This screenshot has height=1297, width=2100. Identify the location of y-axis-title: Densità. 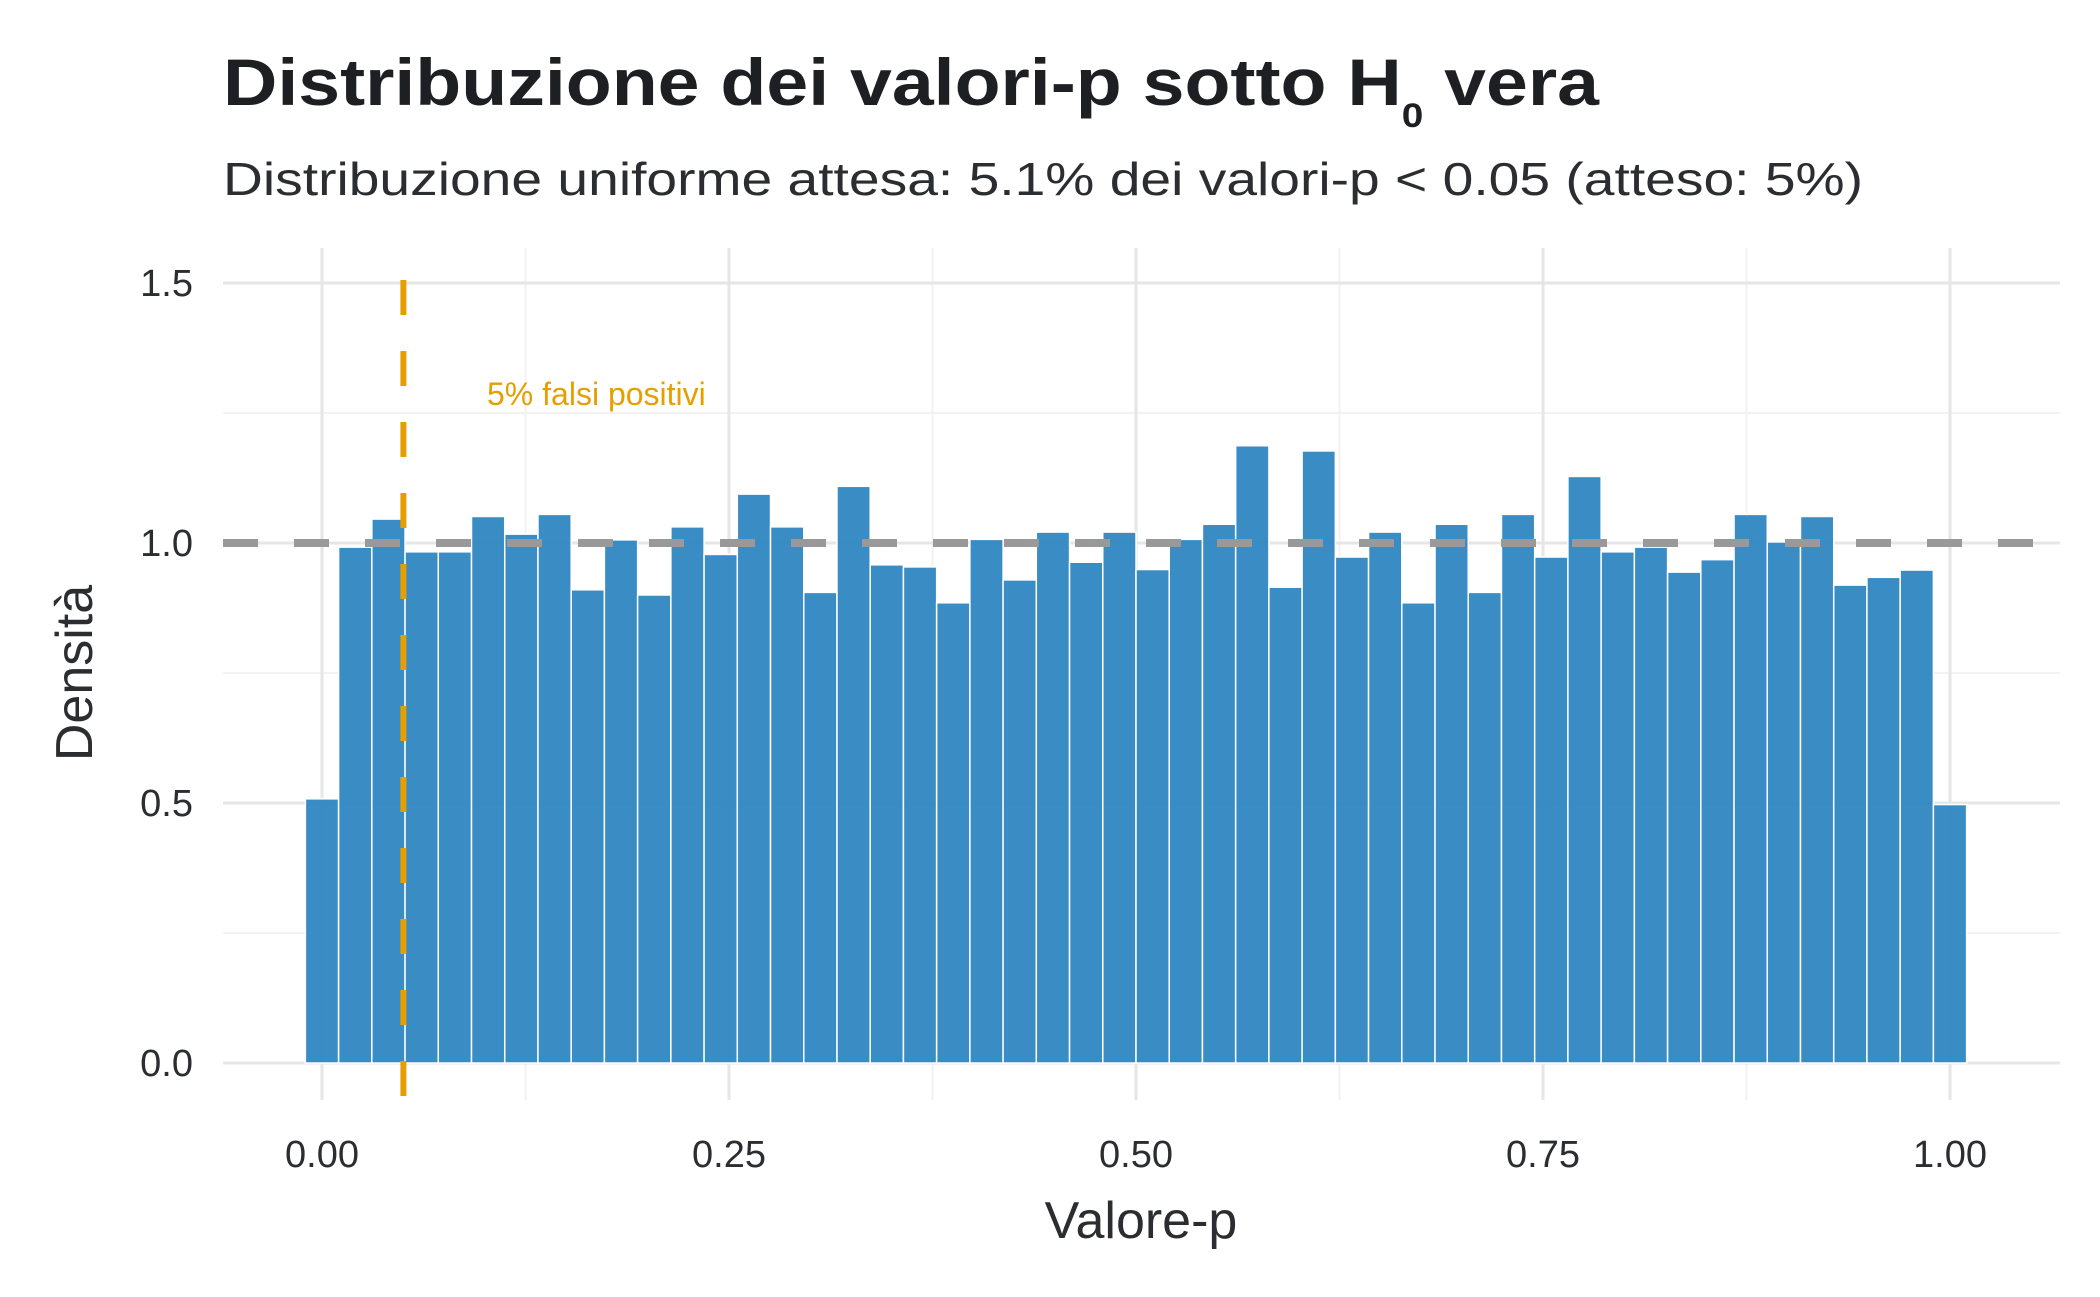
(75, 673).